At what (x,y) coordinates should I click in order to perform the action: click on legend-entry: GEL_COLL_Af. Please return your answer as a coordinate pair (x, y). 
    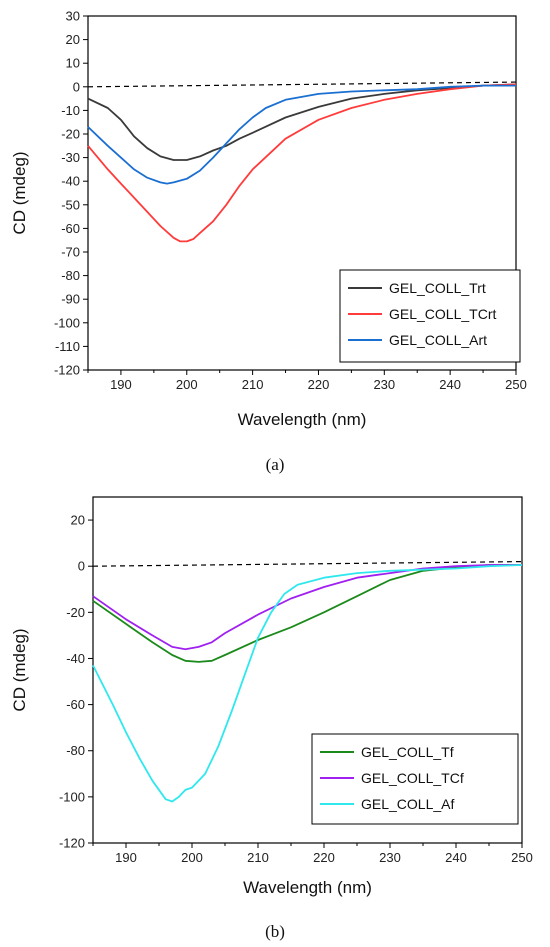
    Looking at the image, I should click on (407, 804).